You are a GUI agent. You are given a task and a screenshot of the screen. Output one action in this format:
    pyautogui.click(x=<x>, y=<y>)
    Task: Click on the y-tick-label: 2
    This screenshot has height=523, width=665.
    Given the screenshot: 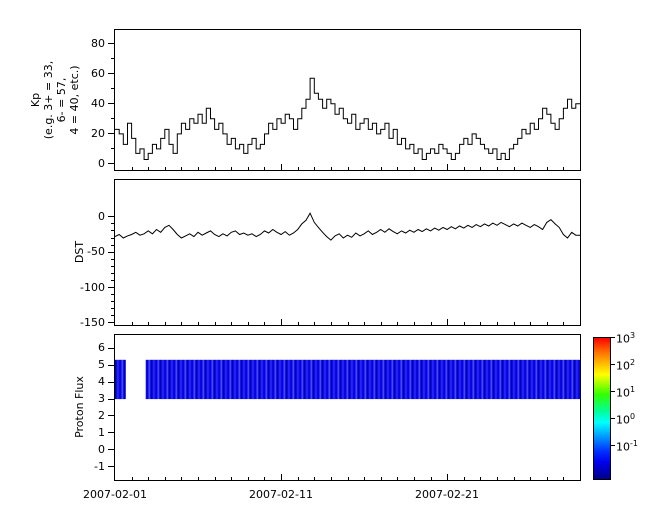 What is the action you would take?
    pyautogui.click(x=101, y=415)
    